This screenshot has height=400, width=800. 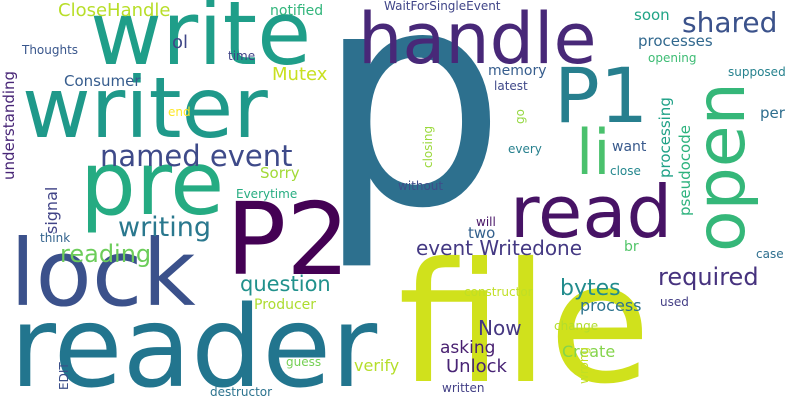 I want to click on word-unlock: Unlock, so click(x=476, y=366).